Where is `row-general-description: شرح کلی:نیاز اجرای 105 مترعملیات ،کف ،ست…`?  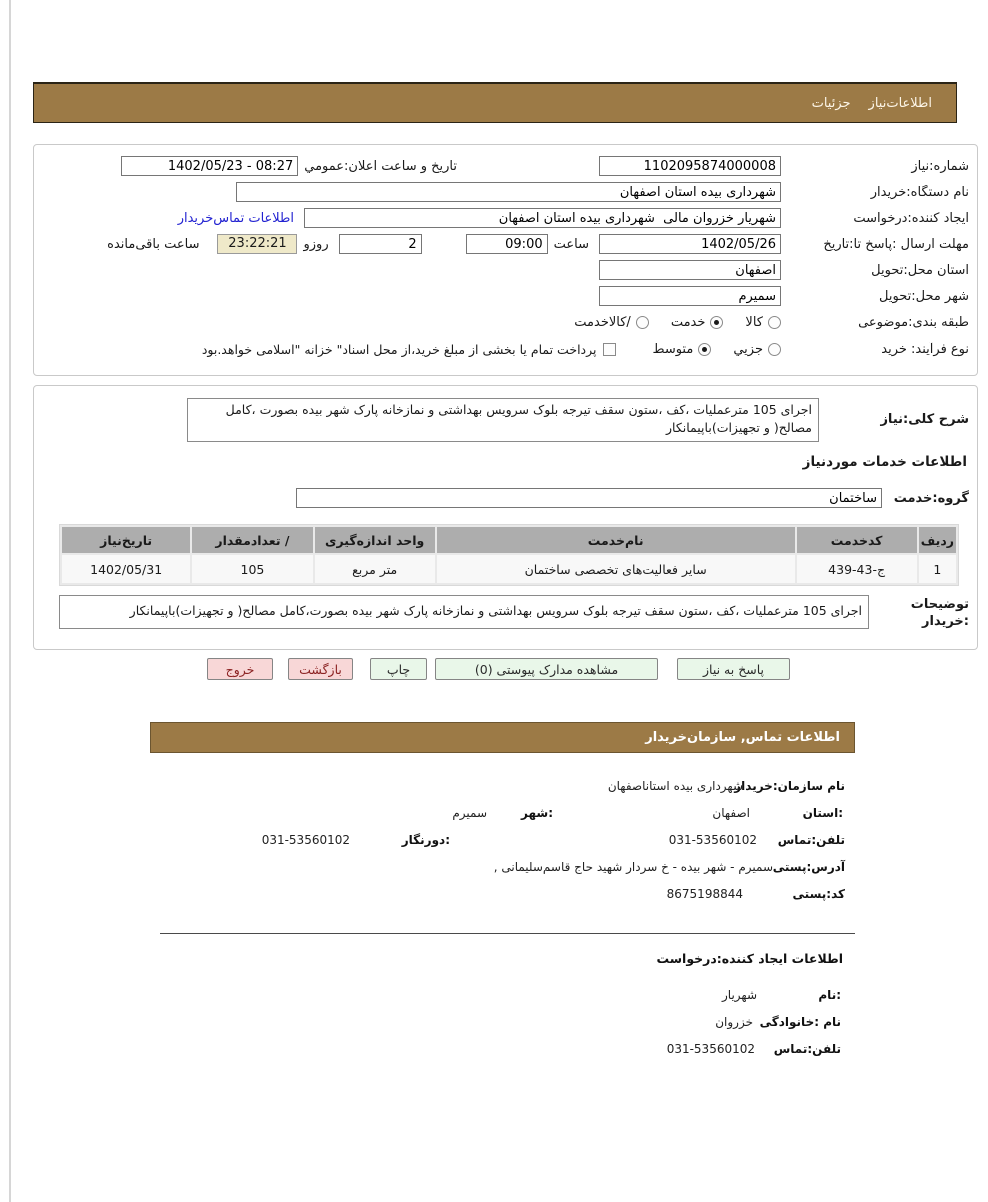
row-general-description: شرح کلی:نیاز اجرای 105 مترعملیات ،کف ،ست… is located at coordinates (505, 420).